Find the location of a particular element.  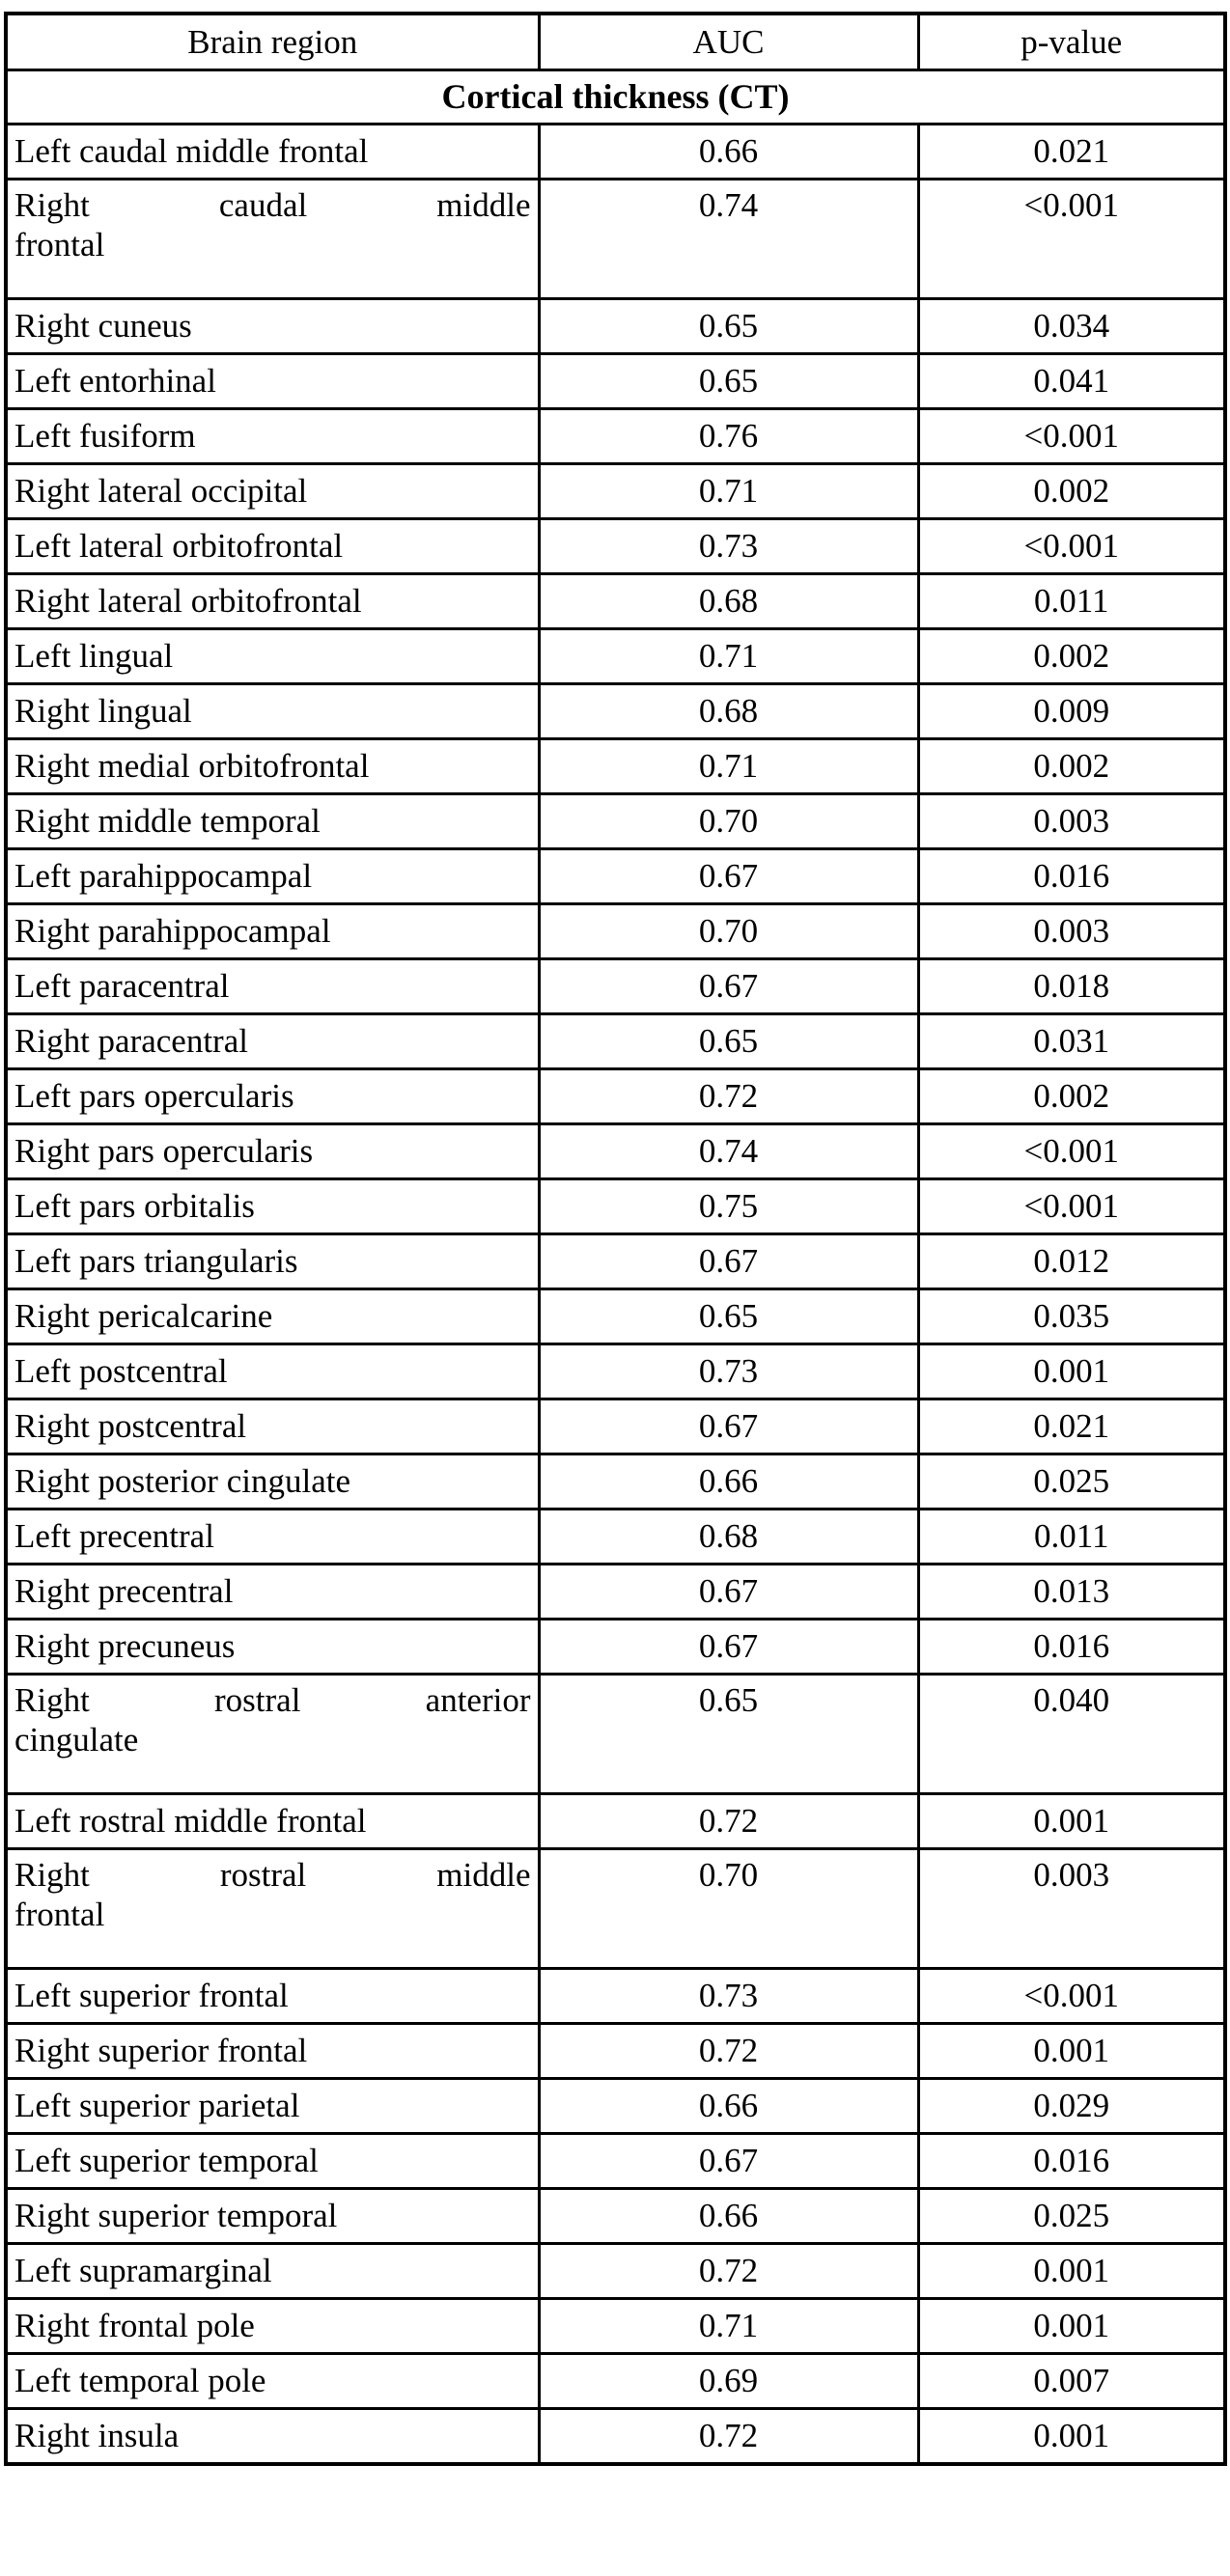

brain-region-cell: Right precentral is located at coordinates (272, 1591).